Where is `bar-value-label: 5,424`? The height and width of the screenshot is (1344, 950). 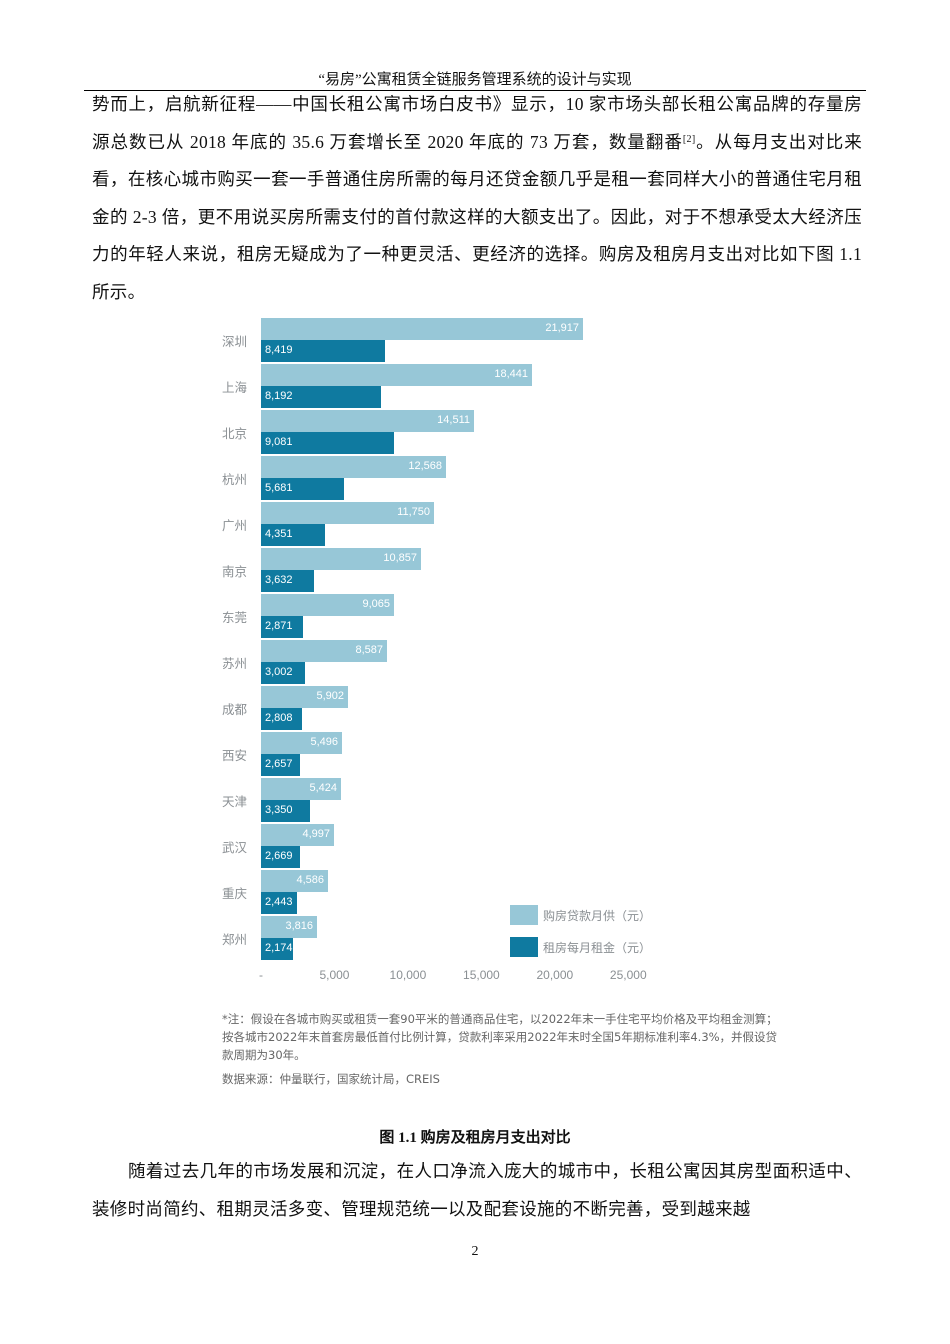
bar-value-label: 5,424 is located at coordinates (323, 788).